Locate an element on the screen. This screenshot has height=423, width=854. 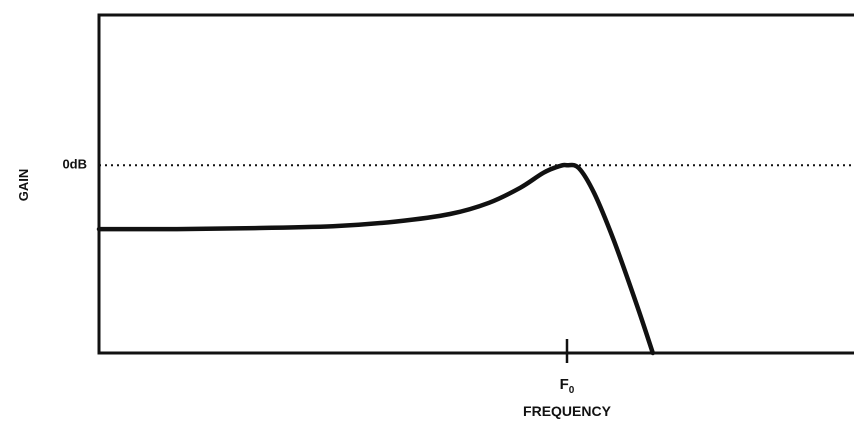
y-axis-label: GAIN is located at coordinates (23, 185).